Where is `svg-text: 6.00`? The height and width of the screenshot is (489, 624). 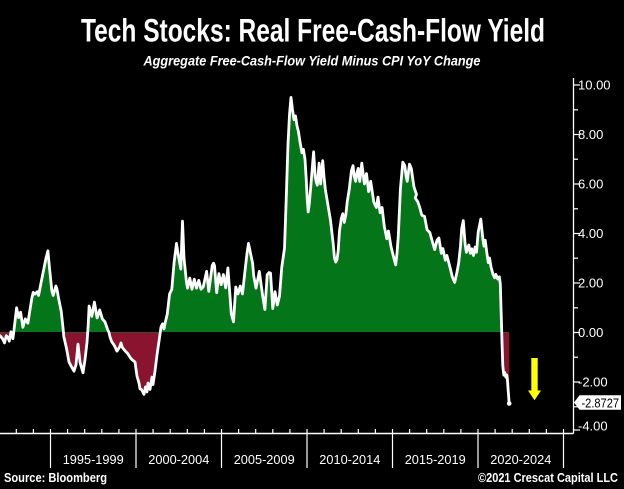
svg-text: 6.00 is located at coordinates (590, 184).